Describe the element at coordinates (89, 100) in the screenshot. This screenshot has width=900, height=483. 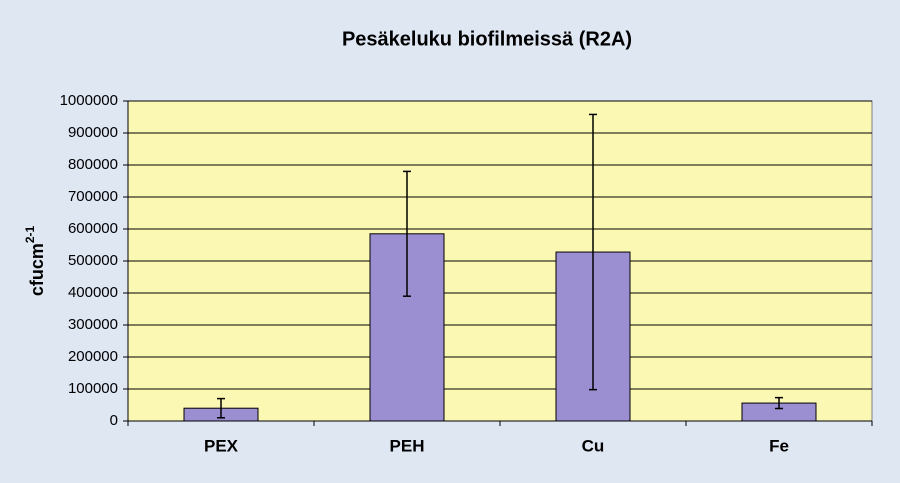
I see `y-tick-label: 1000000` at that location.